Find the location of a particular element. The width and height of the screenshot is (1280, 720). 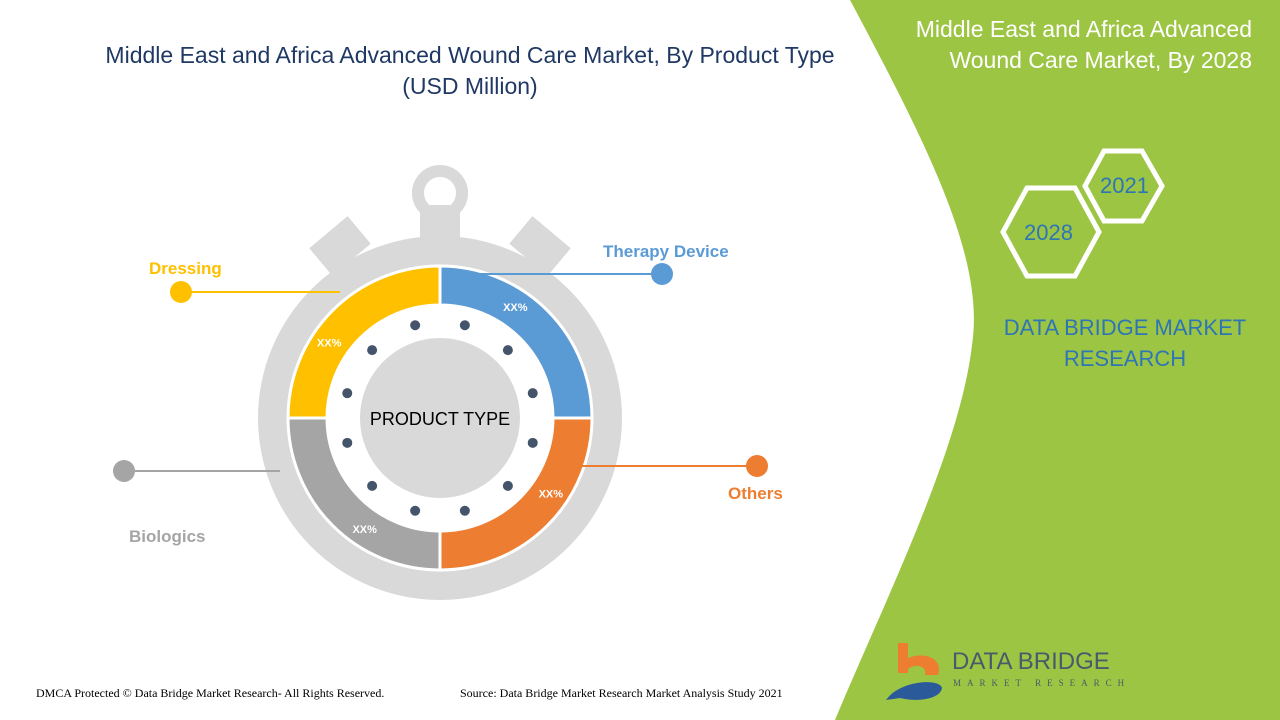

brand-text: DATA BRIDGE MARKET RESEARCH is located at coordinates (1125, 343).